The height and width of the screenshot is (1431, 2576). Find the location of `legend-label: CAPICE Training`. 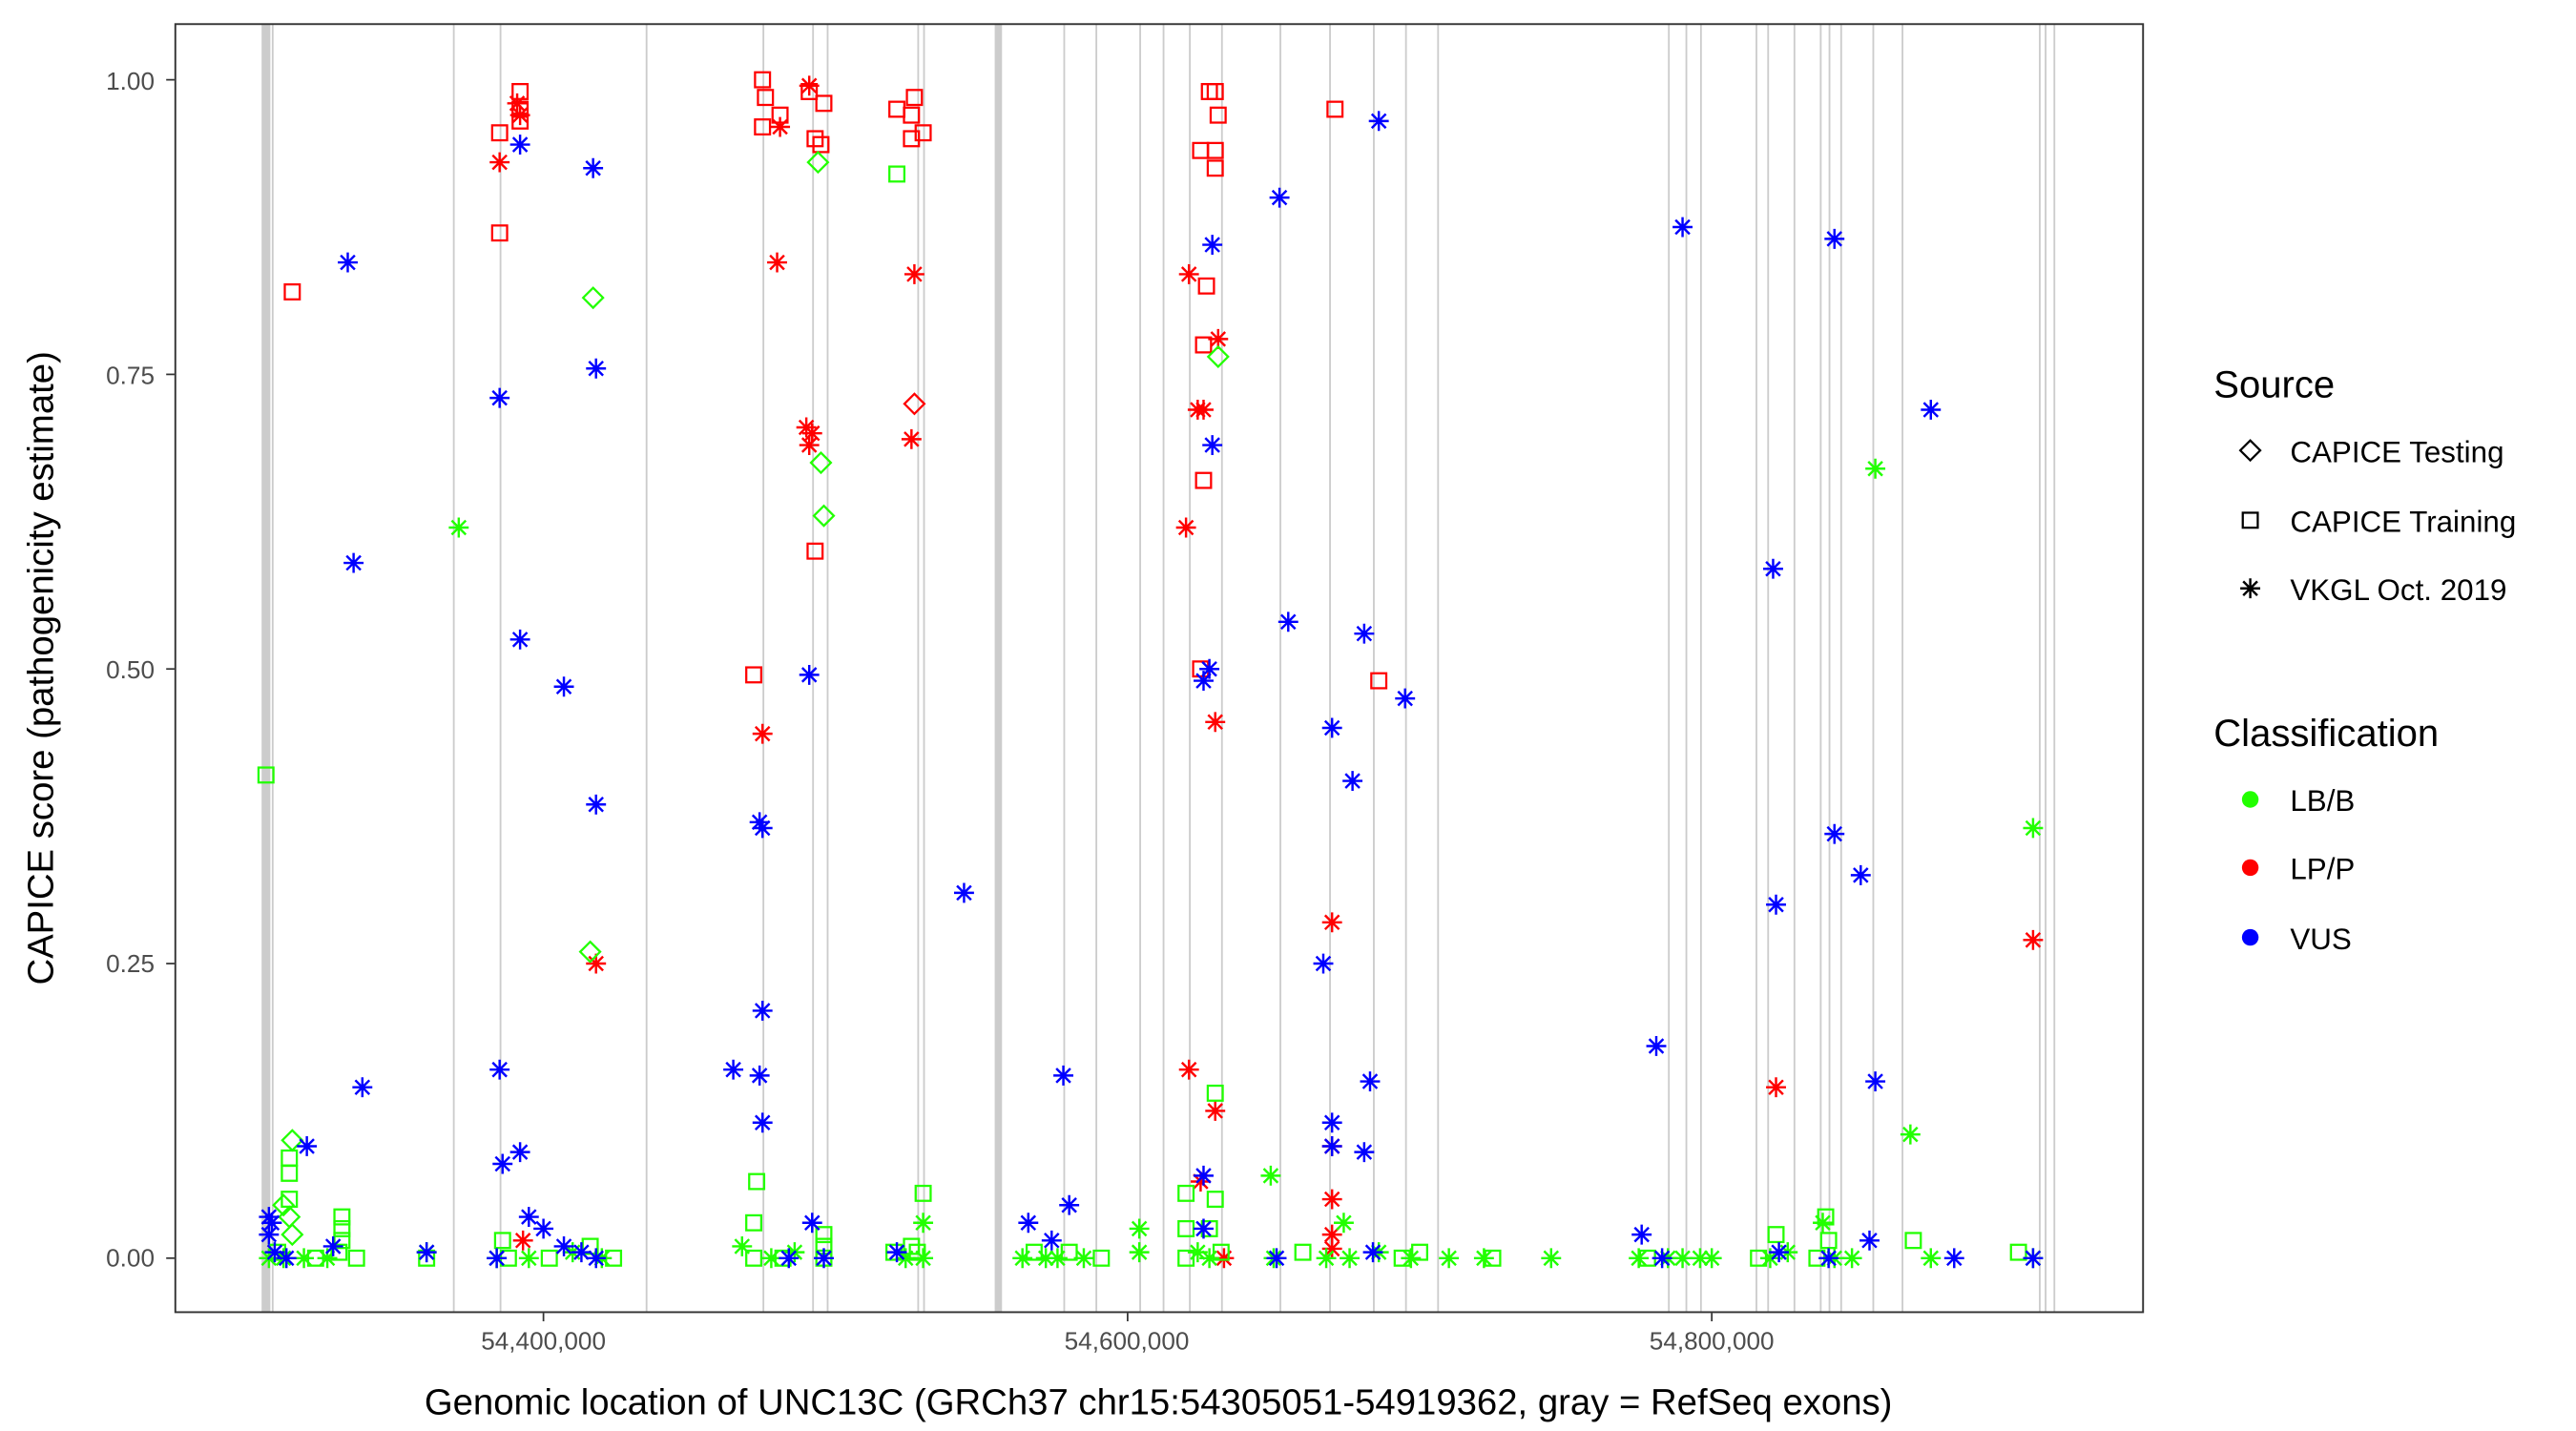

legend-label: CAPICE Training is located at coordinates (2403, 521).